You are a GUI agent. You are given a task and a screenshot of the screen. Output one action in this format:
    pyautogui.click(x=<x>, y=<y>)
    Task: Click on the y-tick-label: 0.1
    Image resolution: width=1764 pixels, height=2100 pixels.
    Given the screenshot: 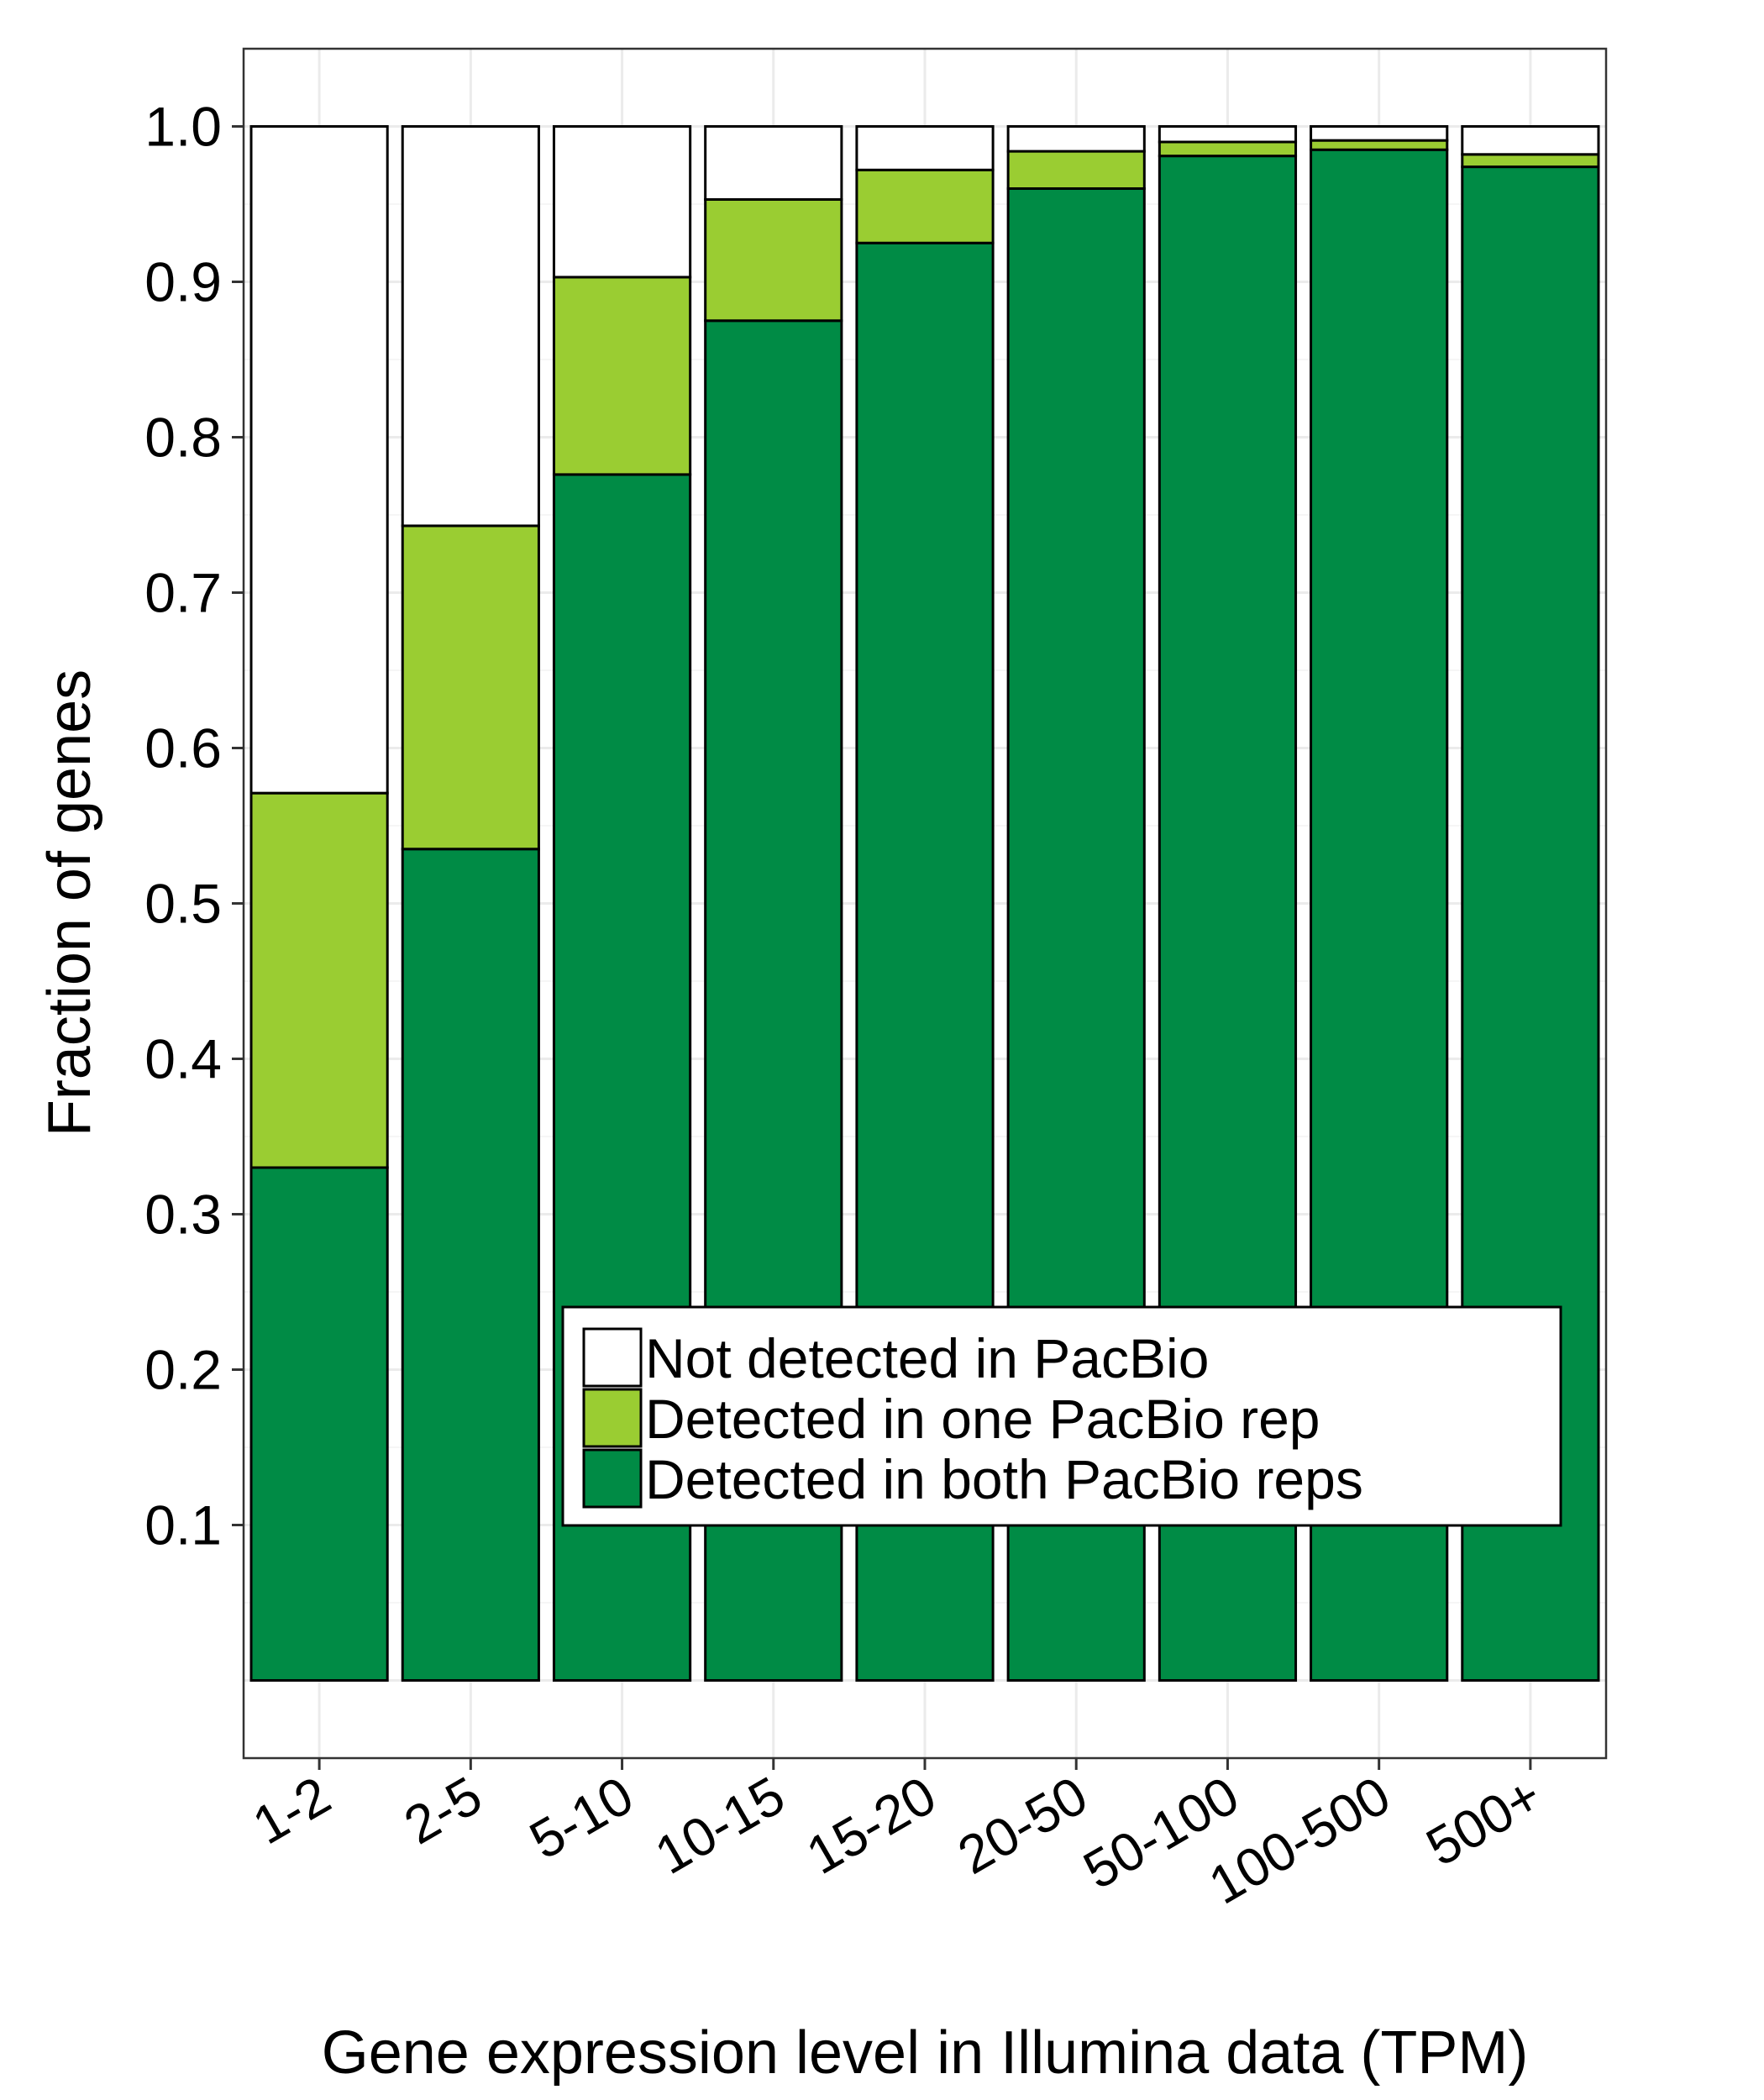 What is the action you would take?
    pyautogui.click(x=183, y=1525)
    